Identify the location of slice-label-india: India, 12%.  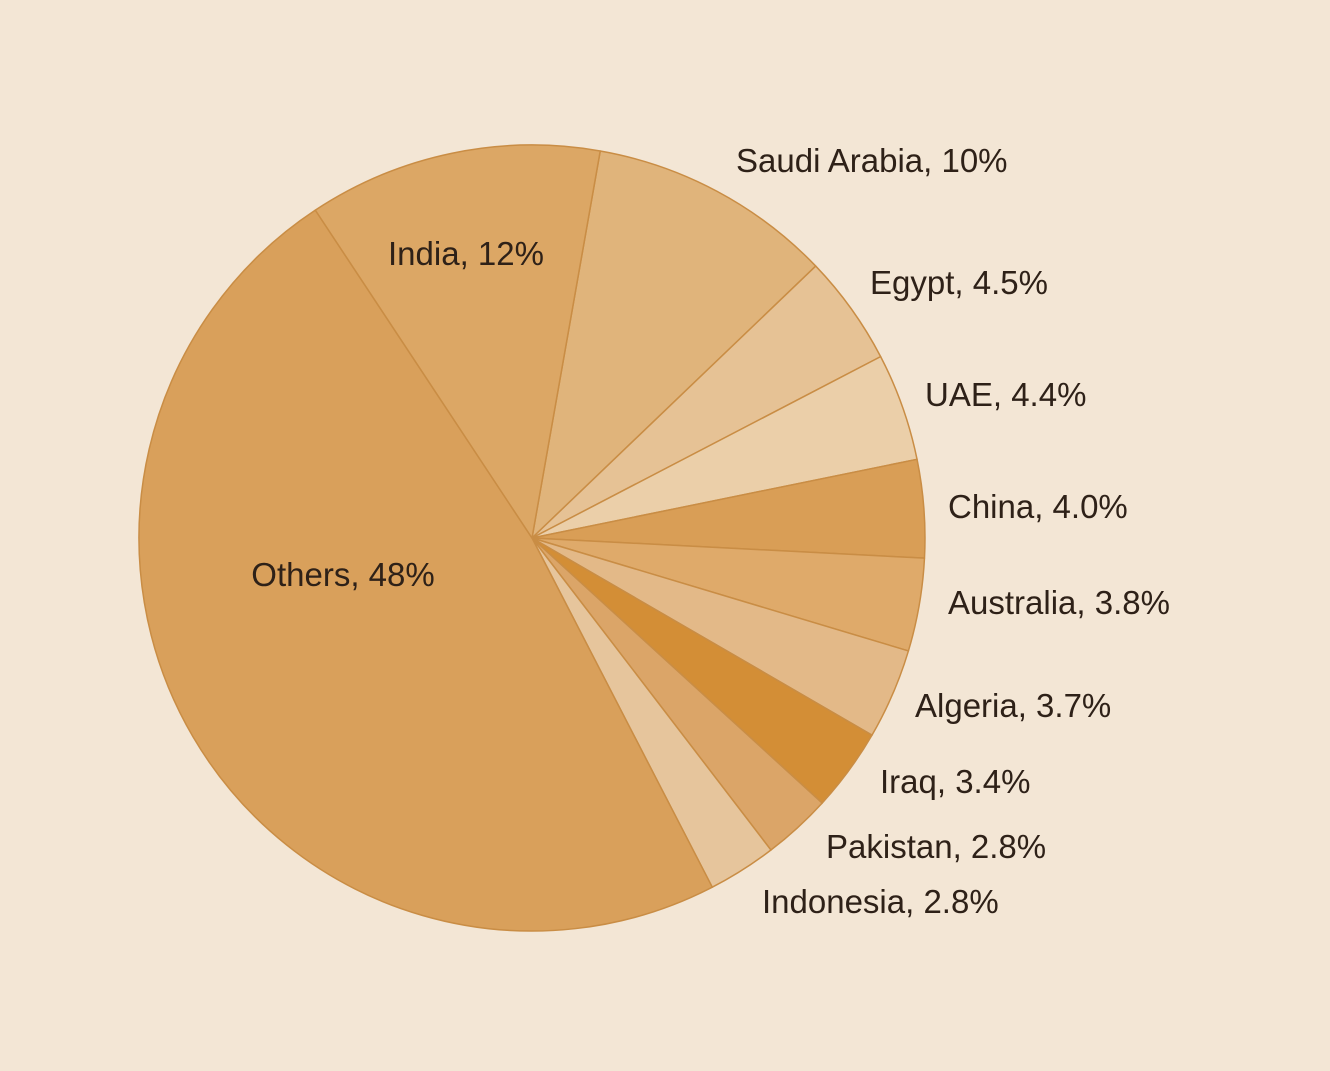
(466, 253).